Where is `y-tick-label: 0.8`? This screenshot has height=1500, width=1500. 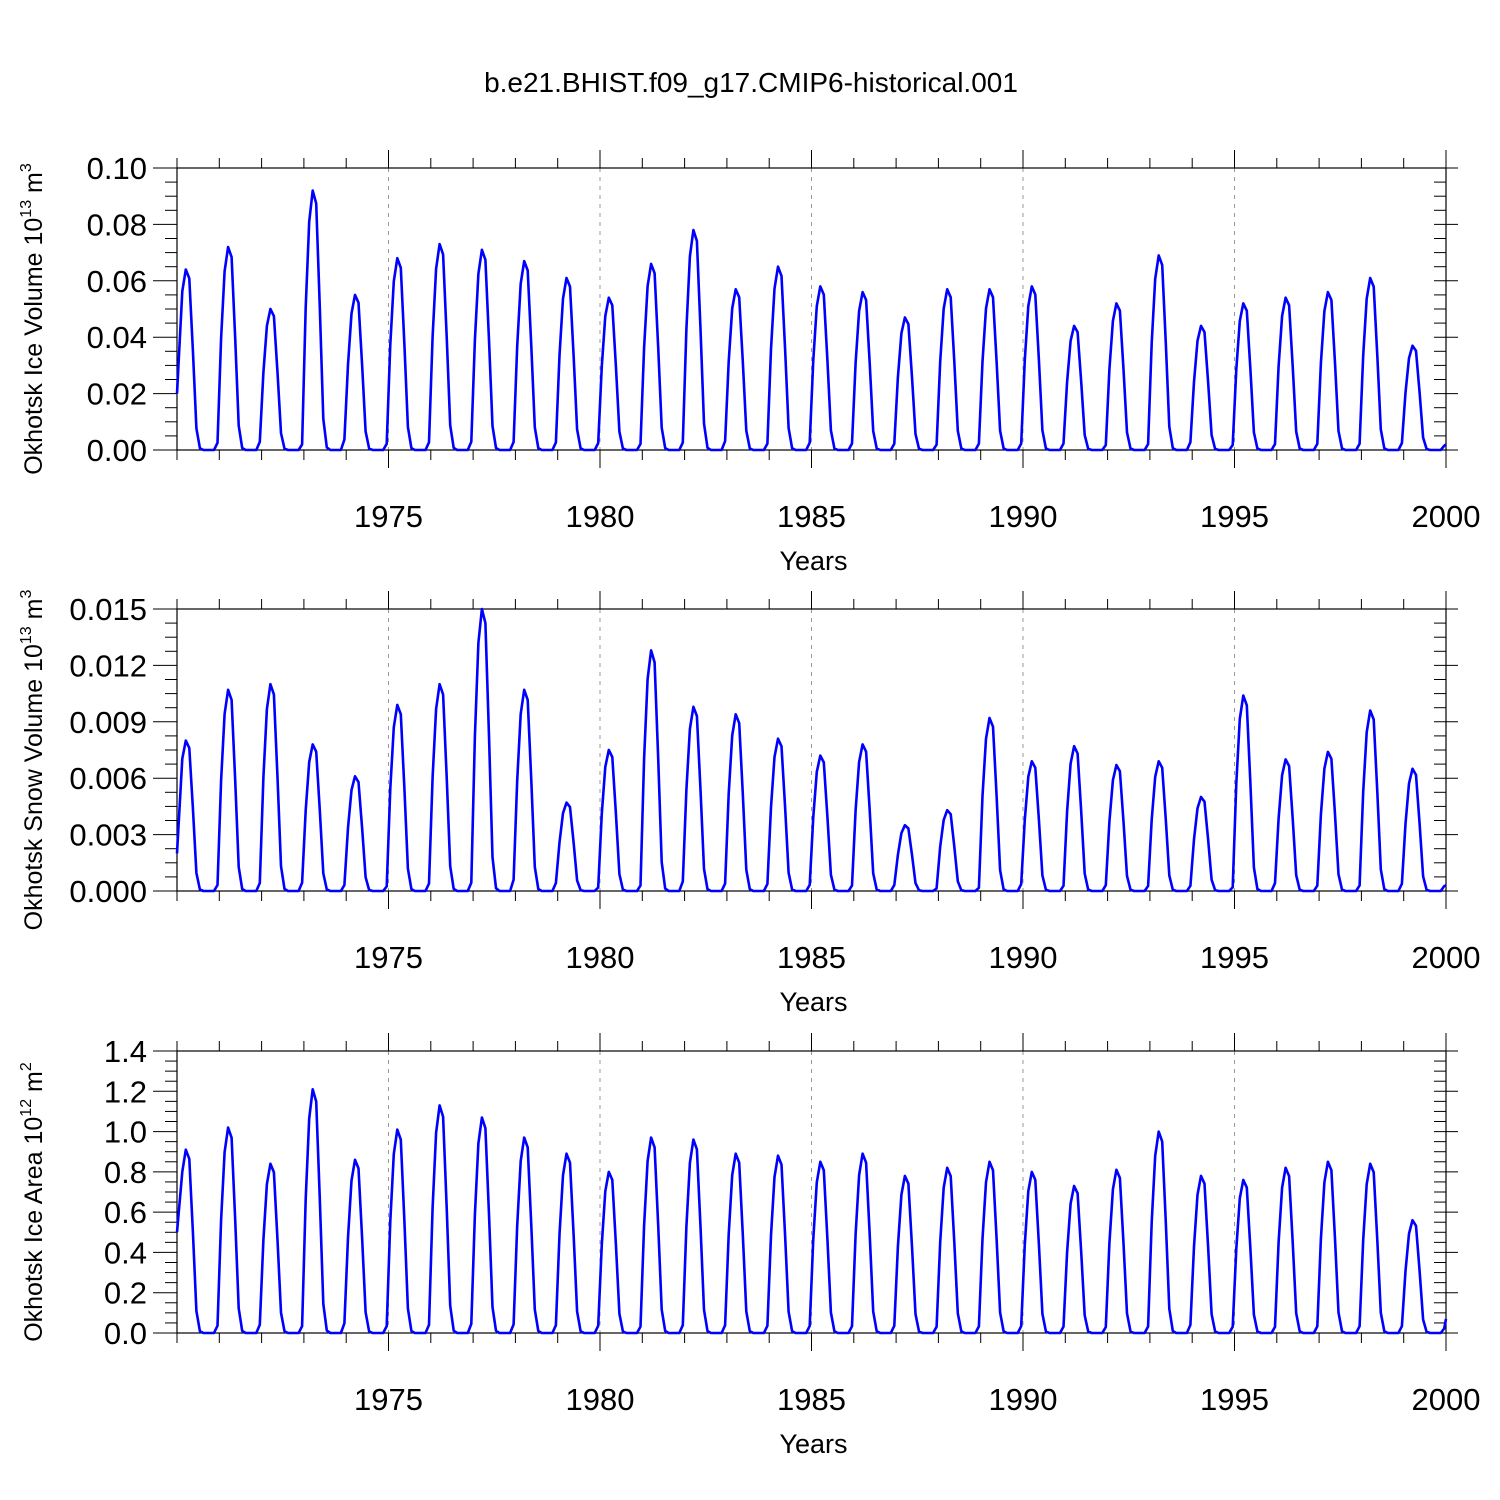 y-tick-label: 0.8 is located at coordinates (125, 1172).